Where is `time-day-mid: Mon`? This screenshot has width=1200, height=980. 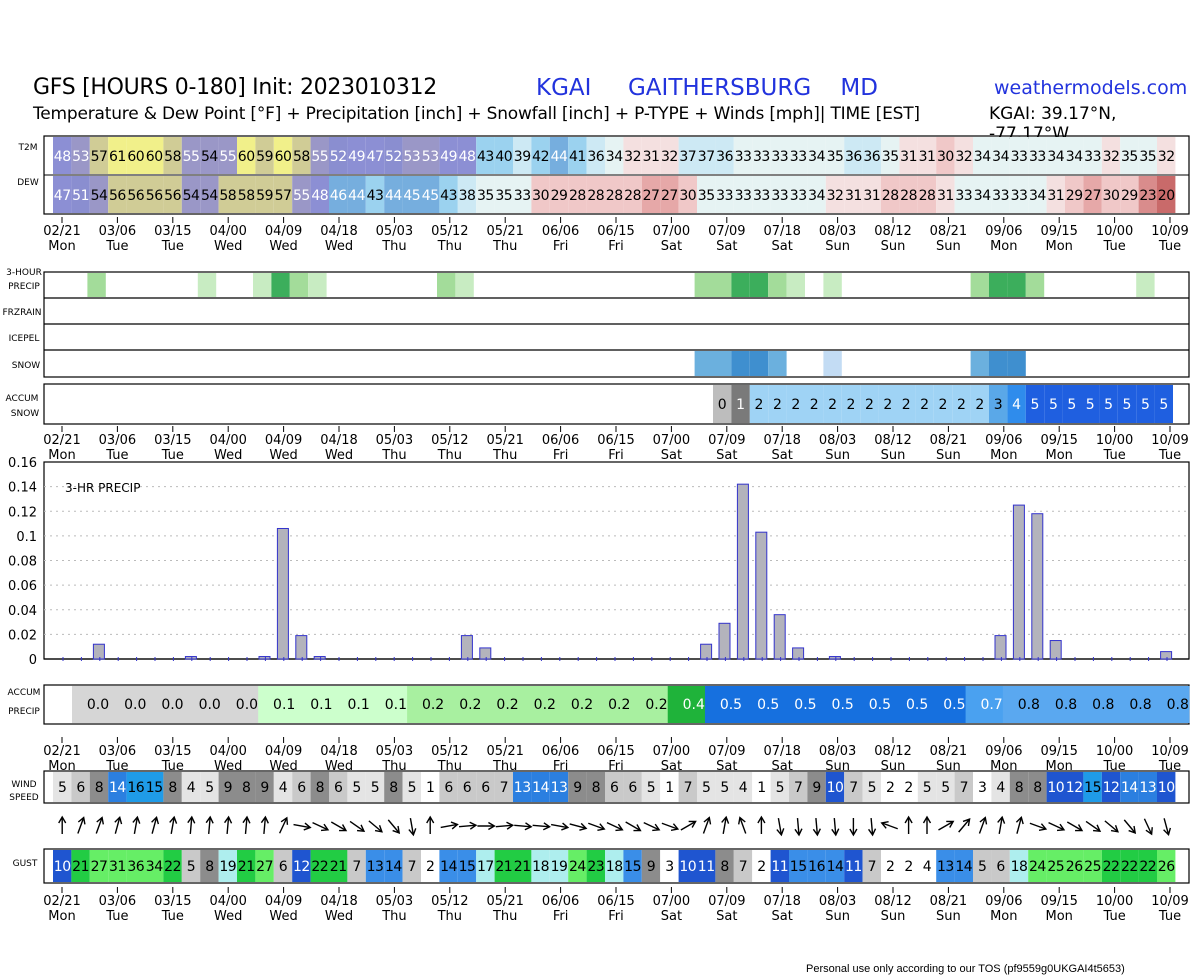 time-day-mid: Mon is located at coordinates (1058, 455).